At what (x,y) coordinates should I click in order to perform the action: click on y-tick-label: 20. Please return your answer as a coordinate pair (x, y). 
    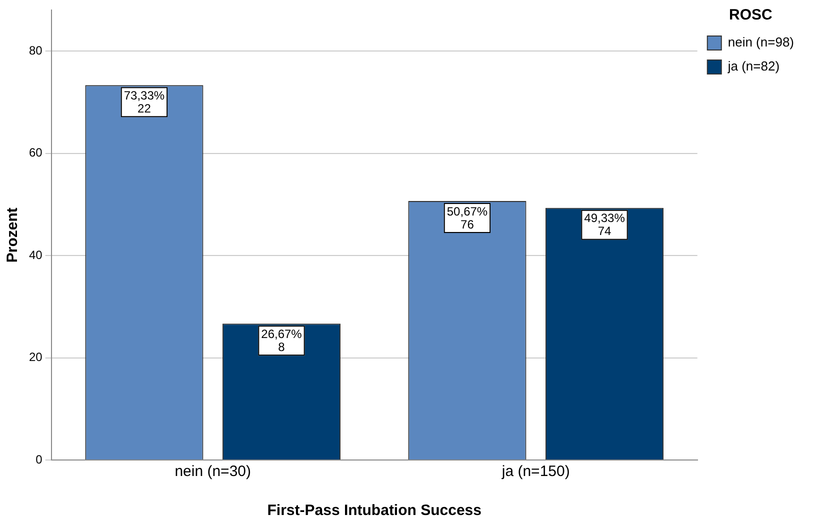
    Looking at the image, I should click on (35, 357).